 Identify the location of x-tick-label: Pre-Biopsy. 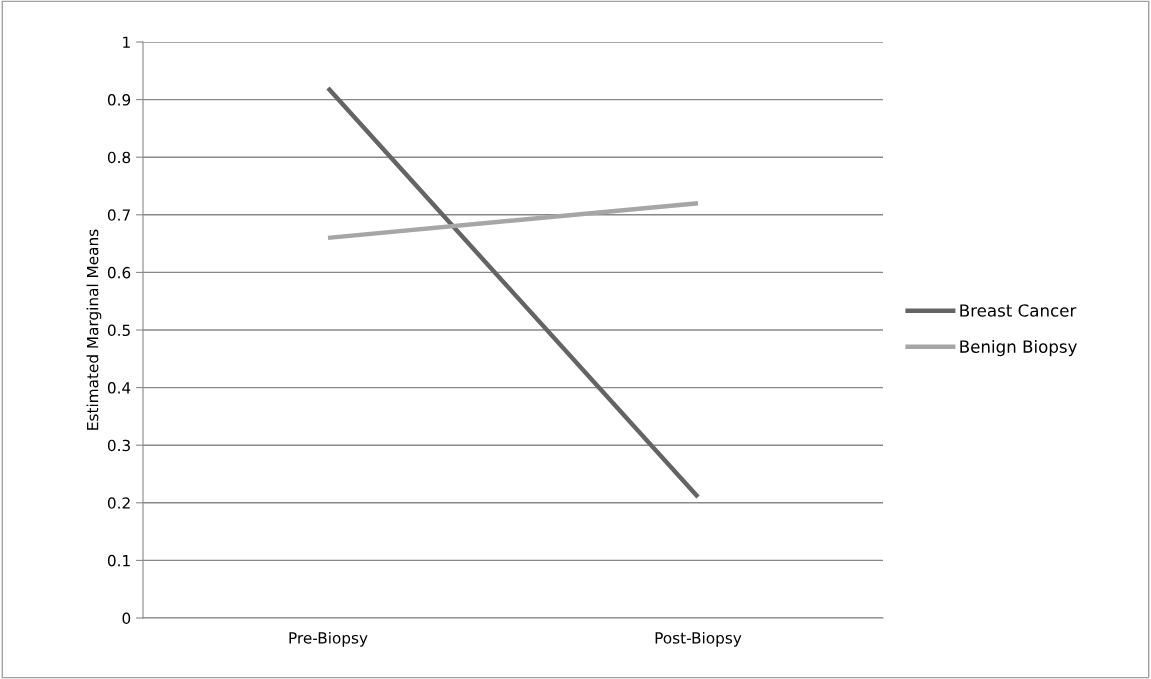
(328, 639).